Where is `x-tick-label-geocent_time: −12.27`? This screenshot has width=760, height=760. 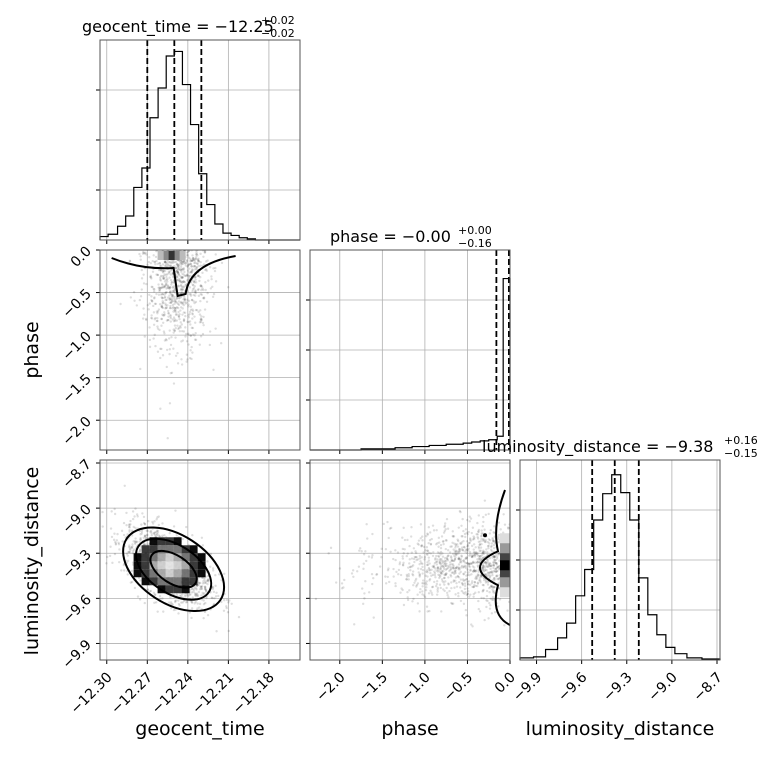
x-tick-label-geocent_time: −12.27 is located at coordinates (132, 694).